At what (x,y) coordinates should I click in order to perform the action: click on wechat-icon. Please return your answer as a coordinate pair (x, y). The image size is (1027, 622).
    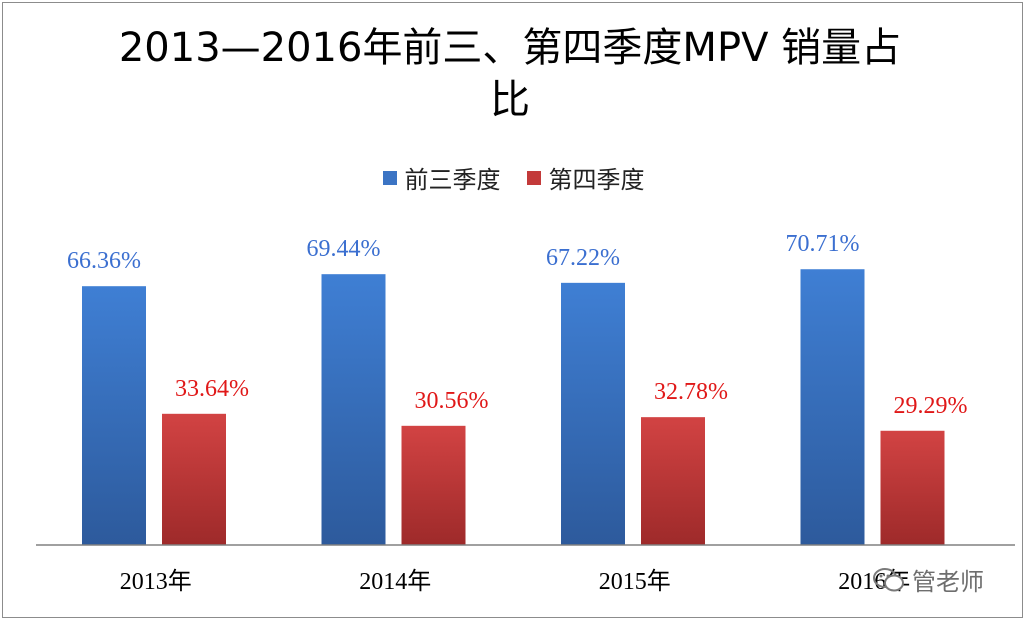
    Looking at the image, I should click on (888, 579).